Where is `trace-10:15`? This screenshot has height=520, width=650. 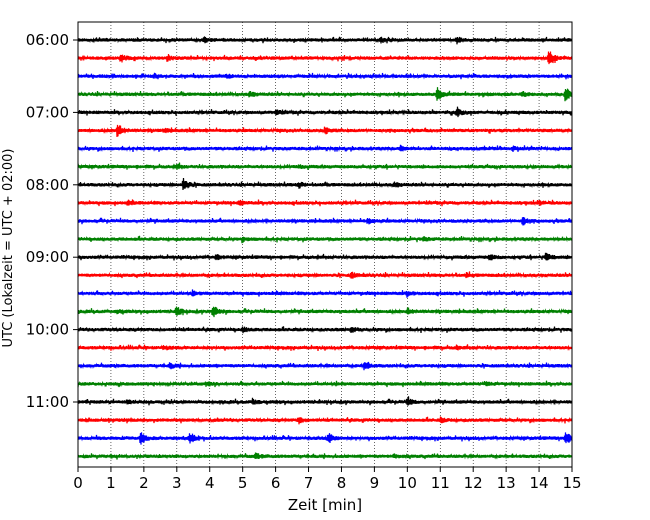
trace-10:15 is located at coordinates (325, 348).